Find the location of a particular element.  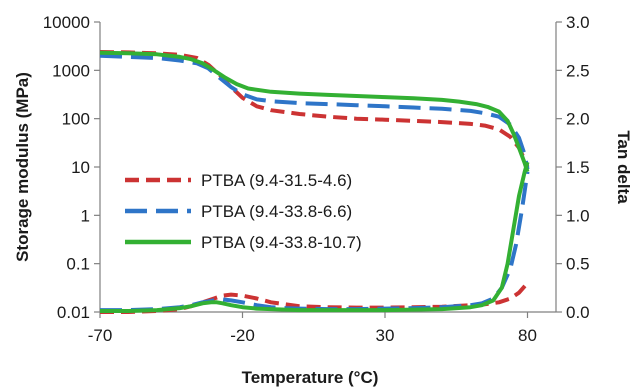

y2-tick-label: 2.5 is located at coordinates (578, 70).